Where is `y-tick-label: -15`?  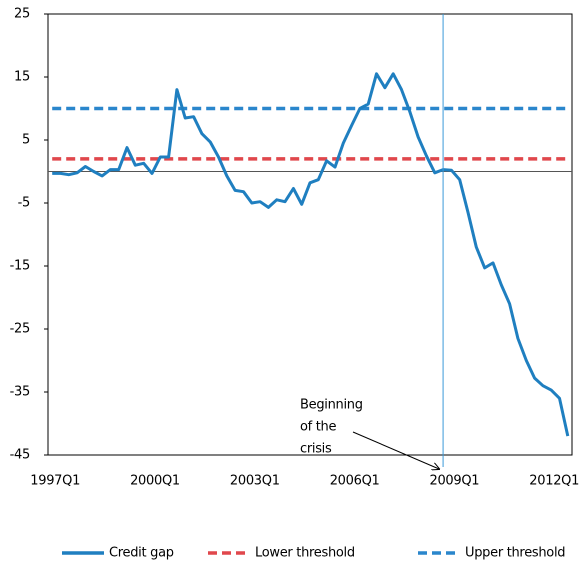
y-tick-label: -15 is located at coordinates (20, 266).